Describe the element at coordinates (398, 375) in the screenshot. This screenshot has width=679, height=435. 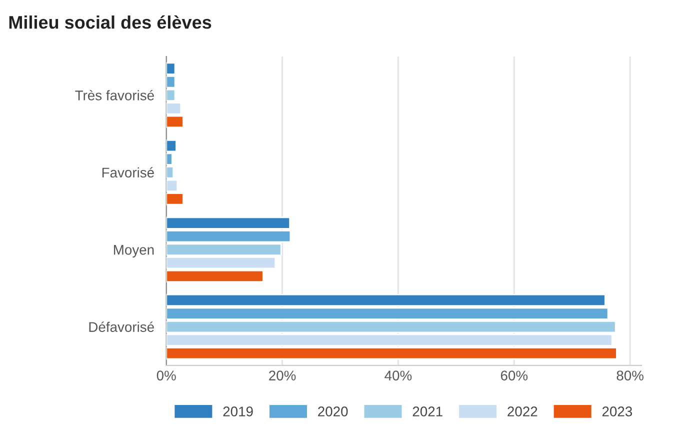
I see `x-tick-label: 40%` at that location.